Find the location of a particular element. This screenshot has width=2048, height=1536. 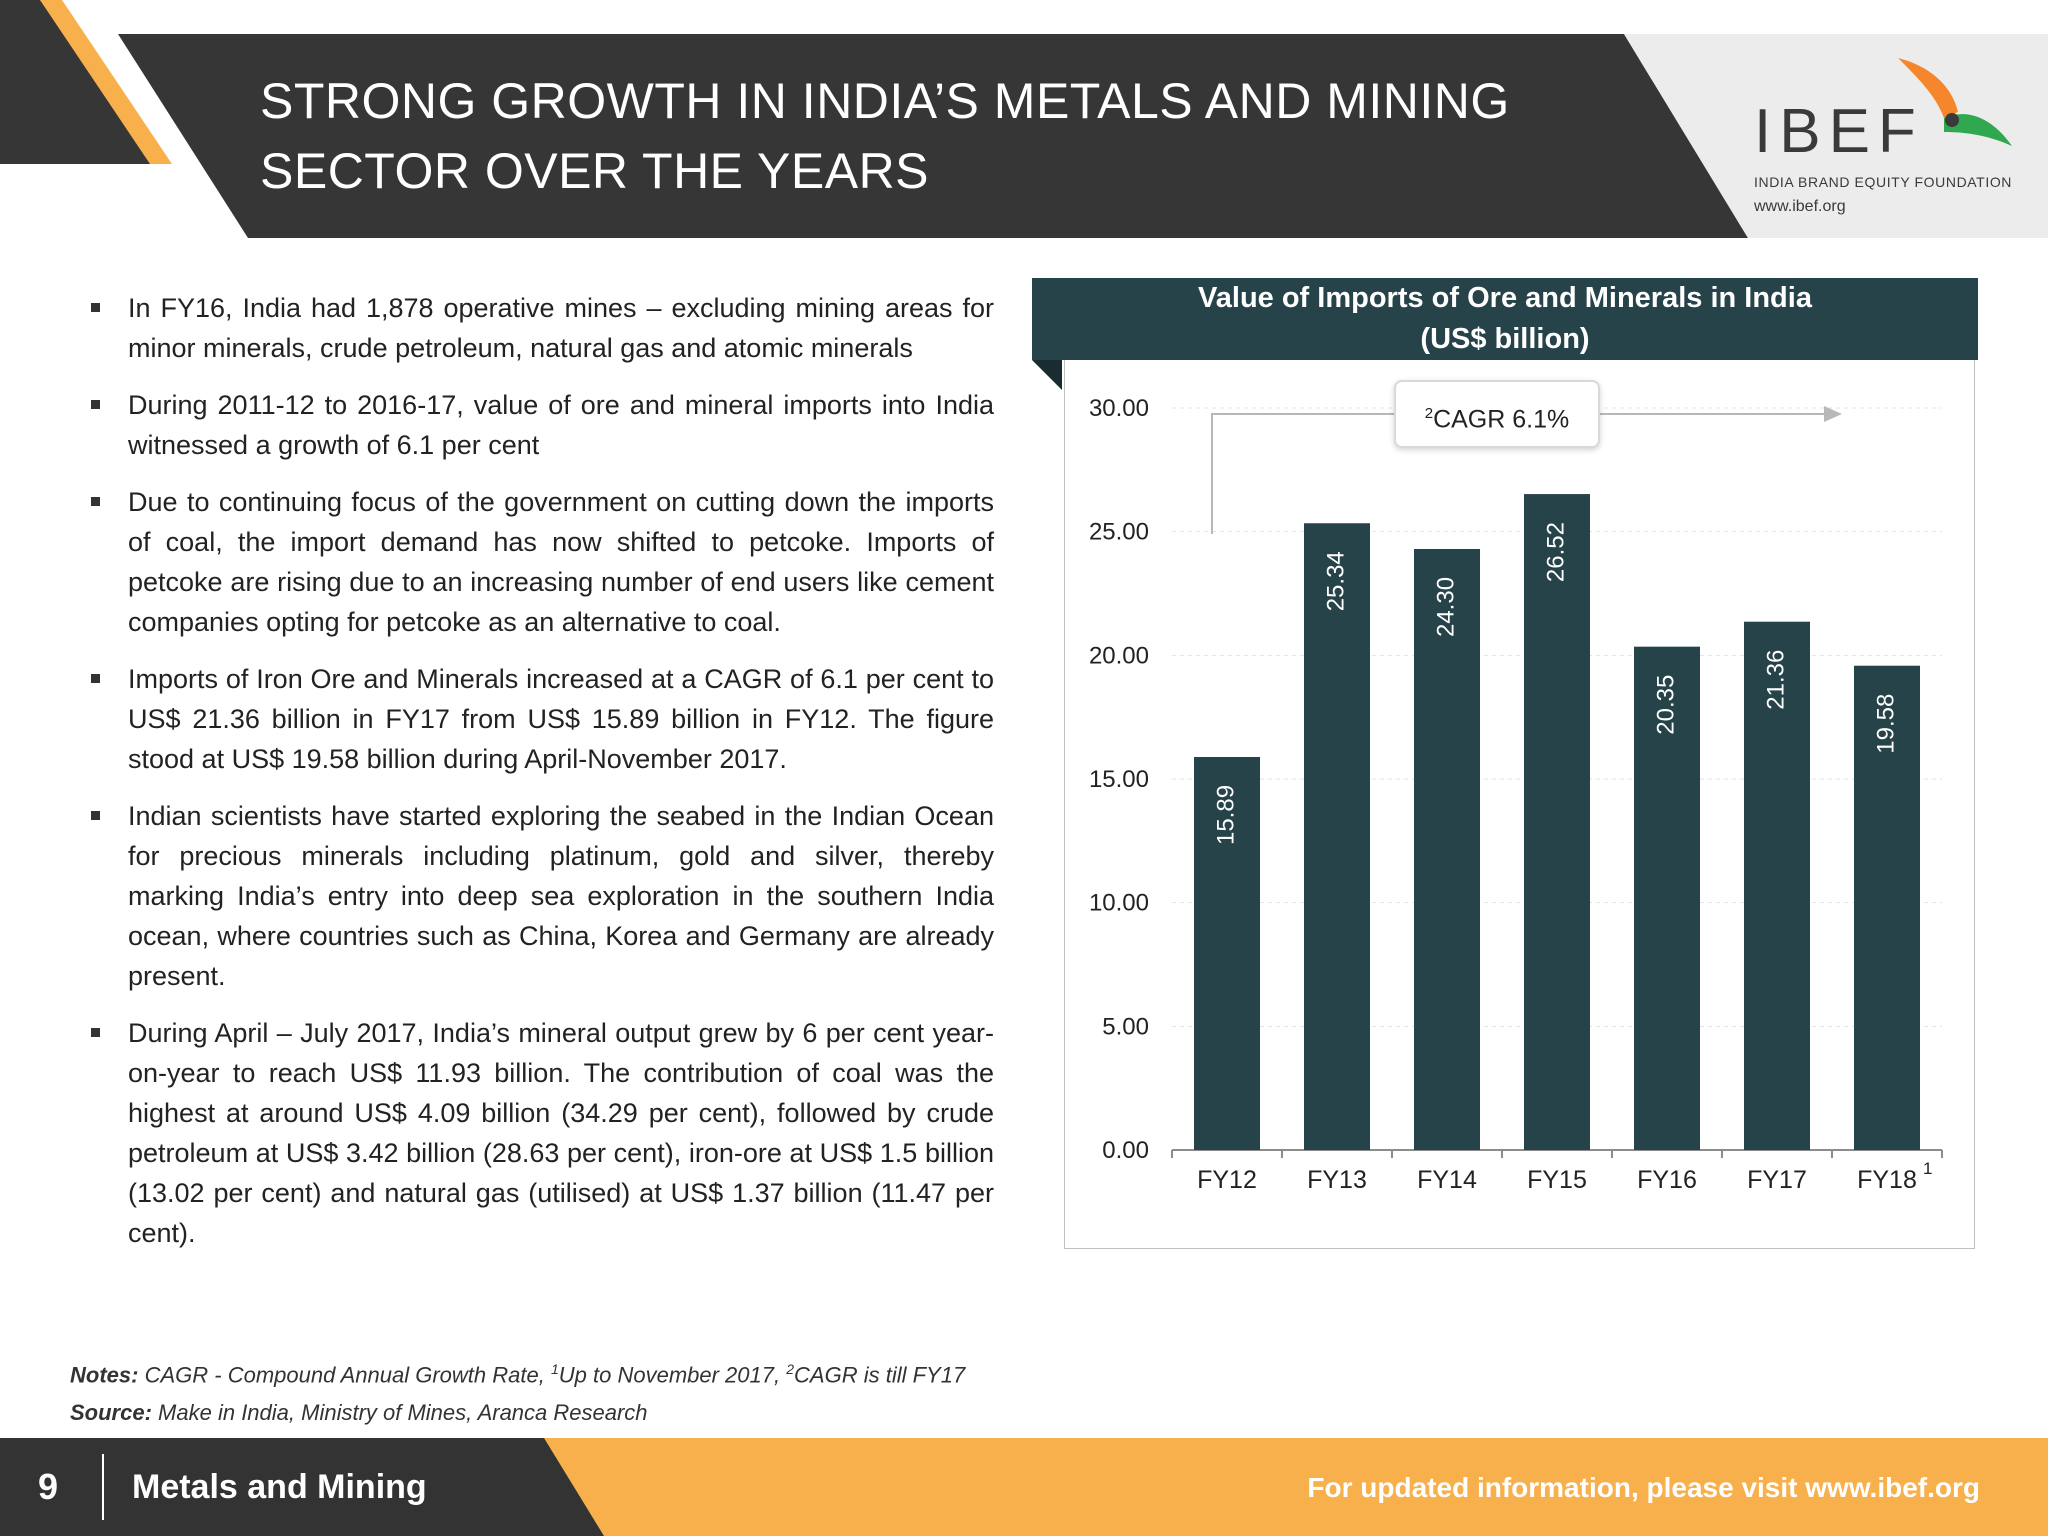

logo-url: www.ibef.org is located at coordinates (1800, 206).